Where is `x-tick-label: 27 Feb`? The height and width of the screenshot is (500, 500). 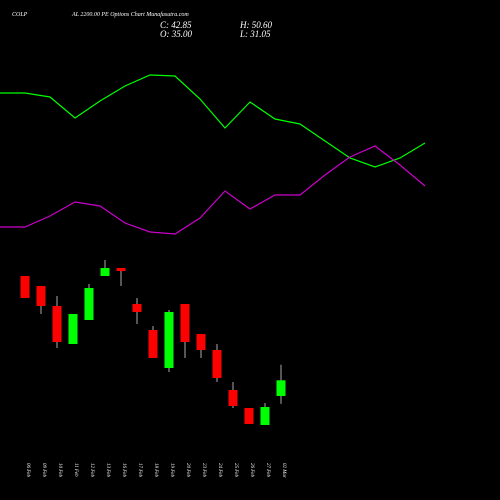
x-tick-label: 27 Feb is located at coordinates (267, 470).